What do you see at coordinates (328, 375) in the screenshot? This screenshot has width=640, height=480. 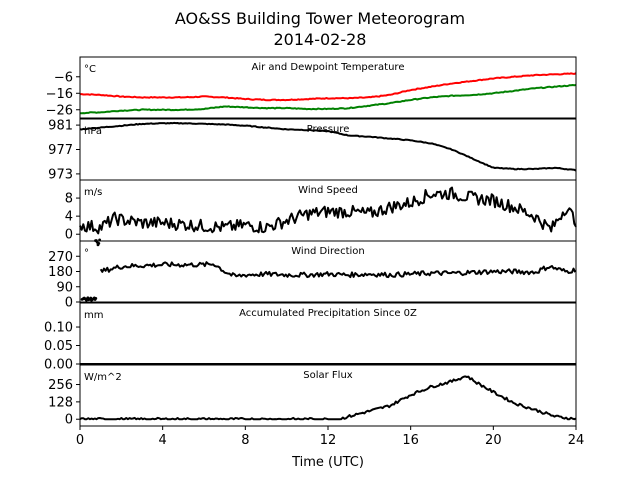 I see `panel-title: Solar Flux` at bounding box center [328, 375].